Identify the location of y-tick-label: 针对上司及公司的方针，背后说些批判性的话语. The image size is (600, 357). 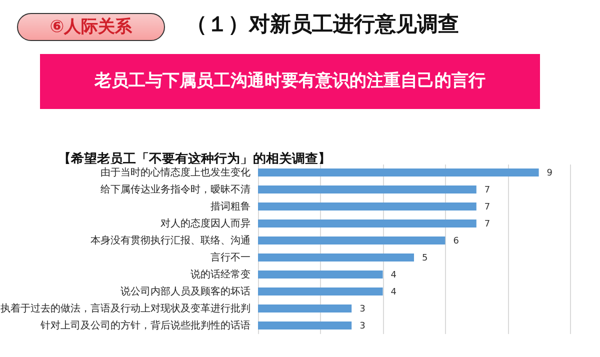
(145, 326).